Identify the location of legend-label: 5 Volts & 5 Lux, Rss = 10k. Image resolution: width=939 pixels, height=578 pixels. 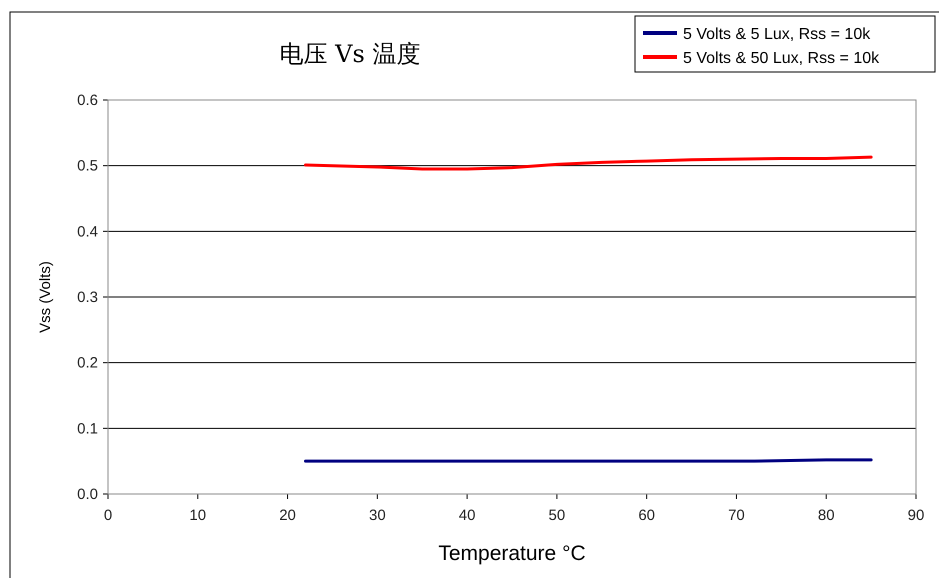
(777, 34).